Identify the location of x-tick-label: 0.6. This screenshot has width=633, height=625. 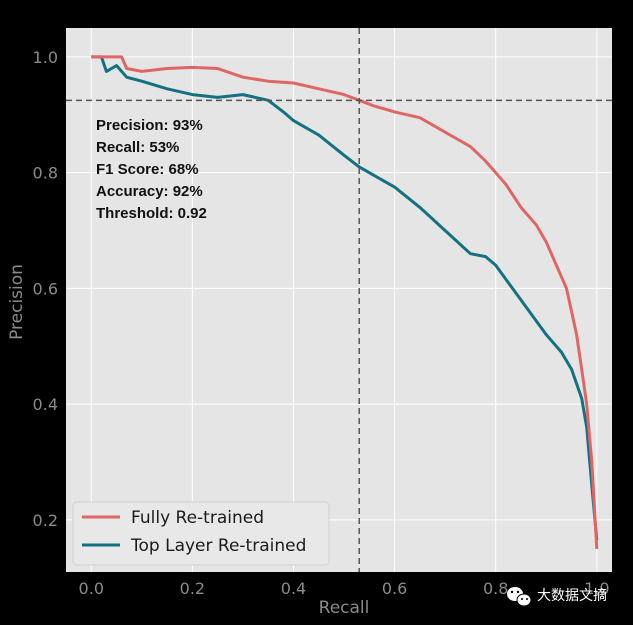
(394, 588).